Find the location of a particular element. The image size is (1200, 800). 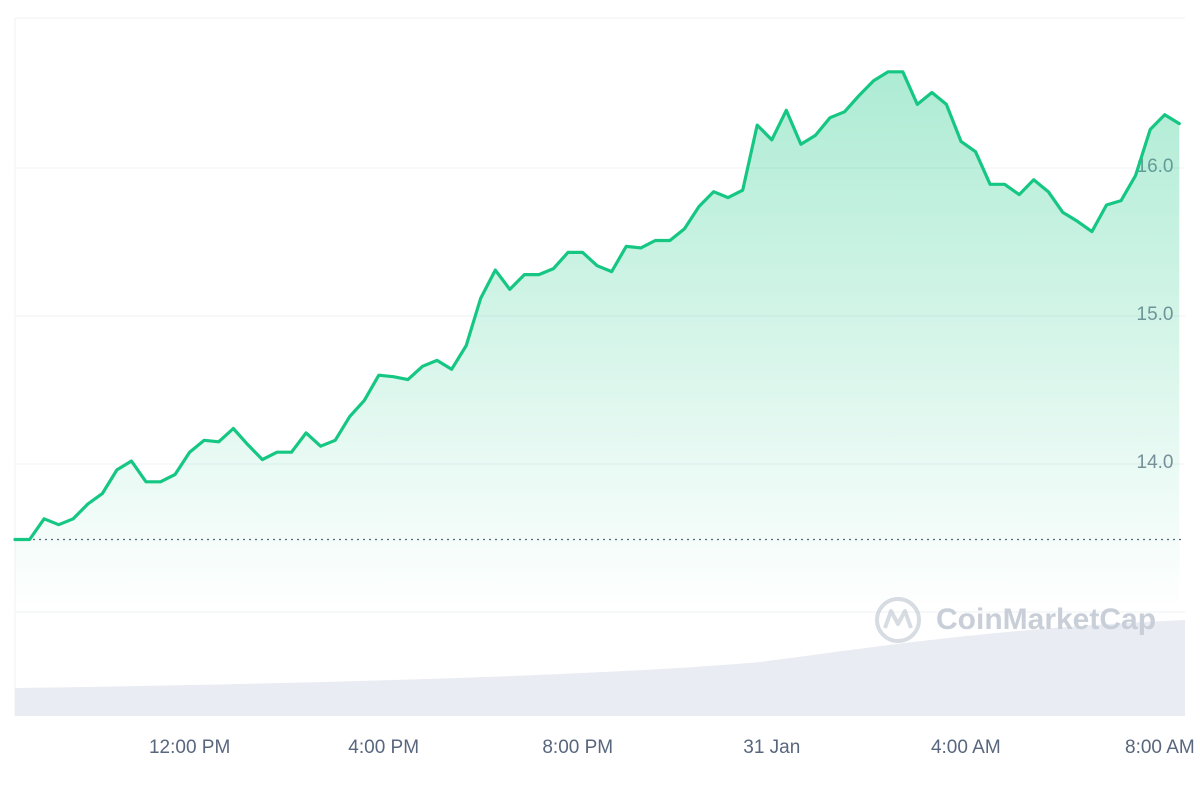

x-tick-label: 8:00 PM is located at coordinates (577, 747).